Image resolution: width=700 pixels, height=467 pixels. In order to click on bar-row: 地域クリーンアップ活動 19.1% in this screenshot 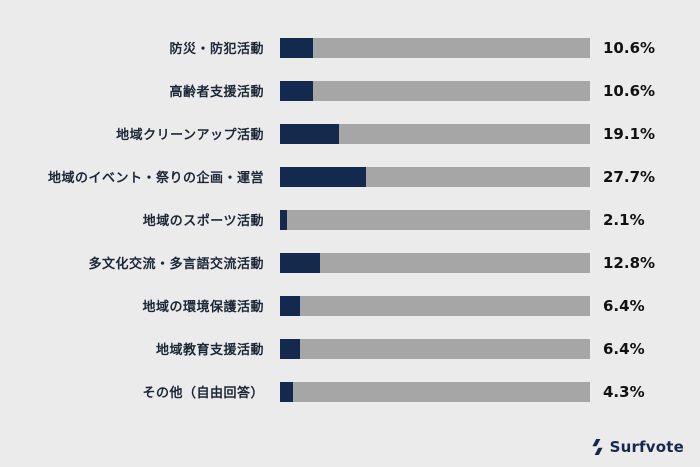, I will do `click(350, 133)`.